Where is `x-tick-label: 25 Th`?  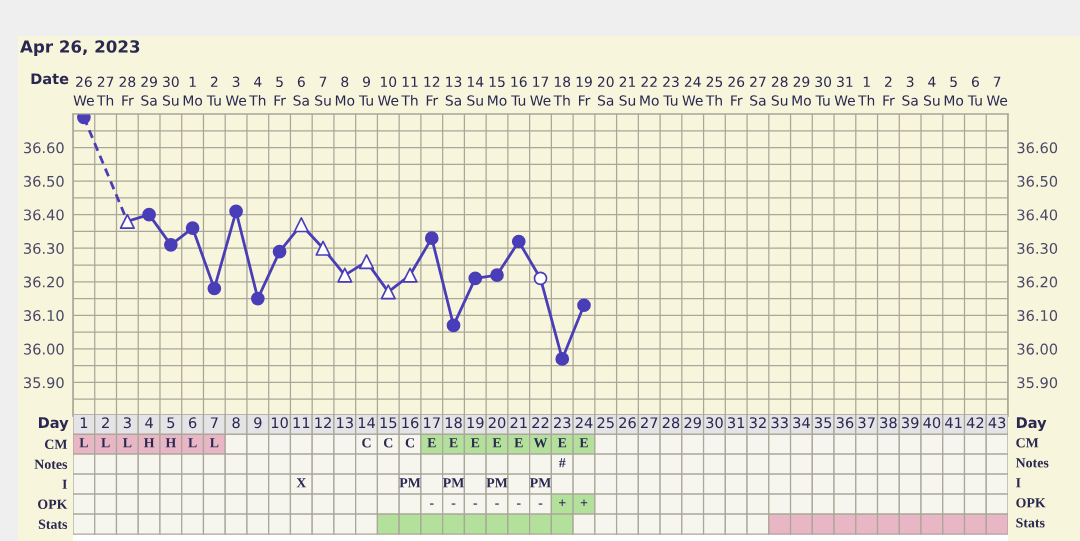 x-tick-label: 25 Th is located at coordinates (714, 91).